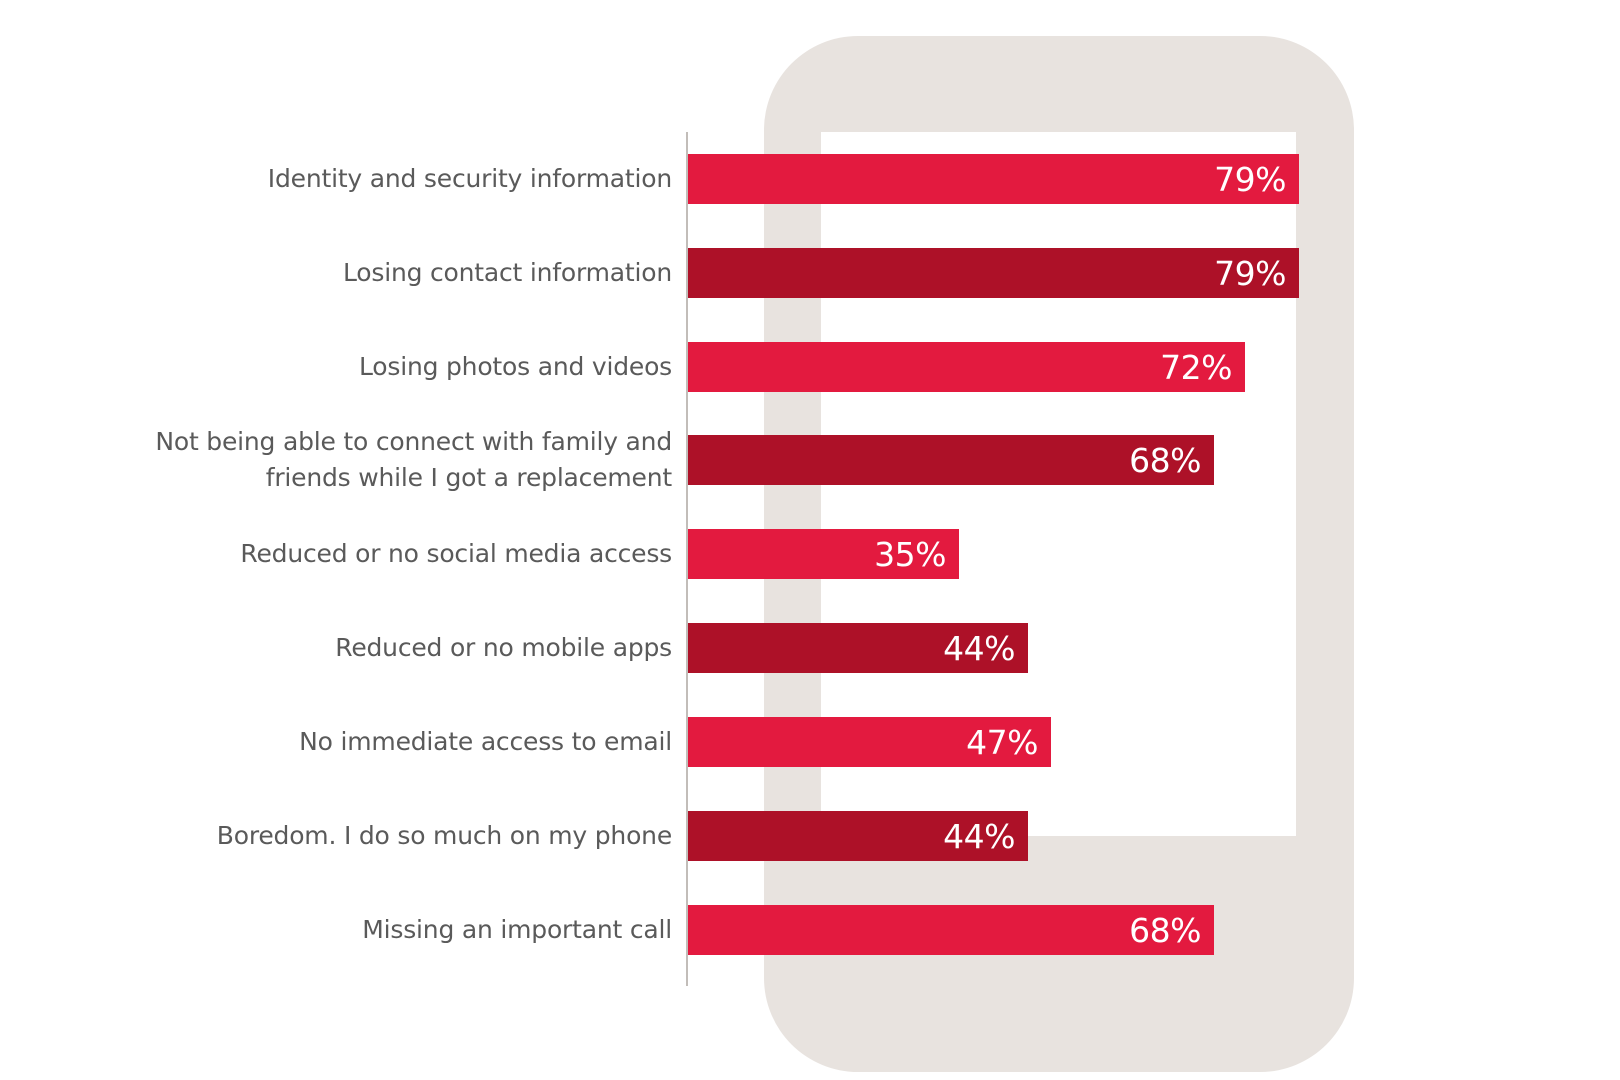 The image size is (1620, 1080). Describe the element at coordinates (456, 553) in the screenshot. I see `category-label: Reduced or no social media access` at that location.